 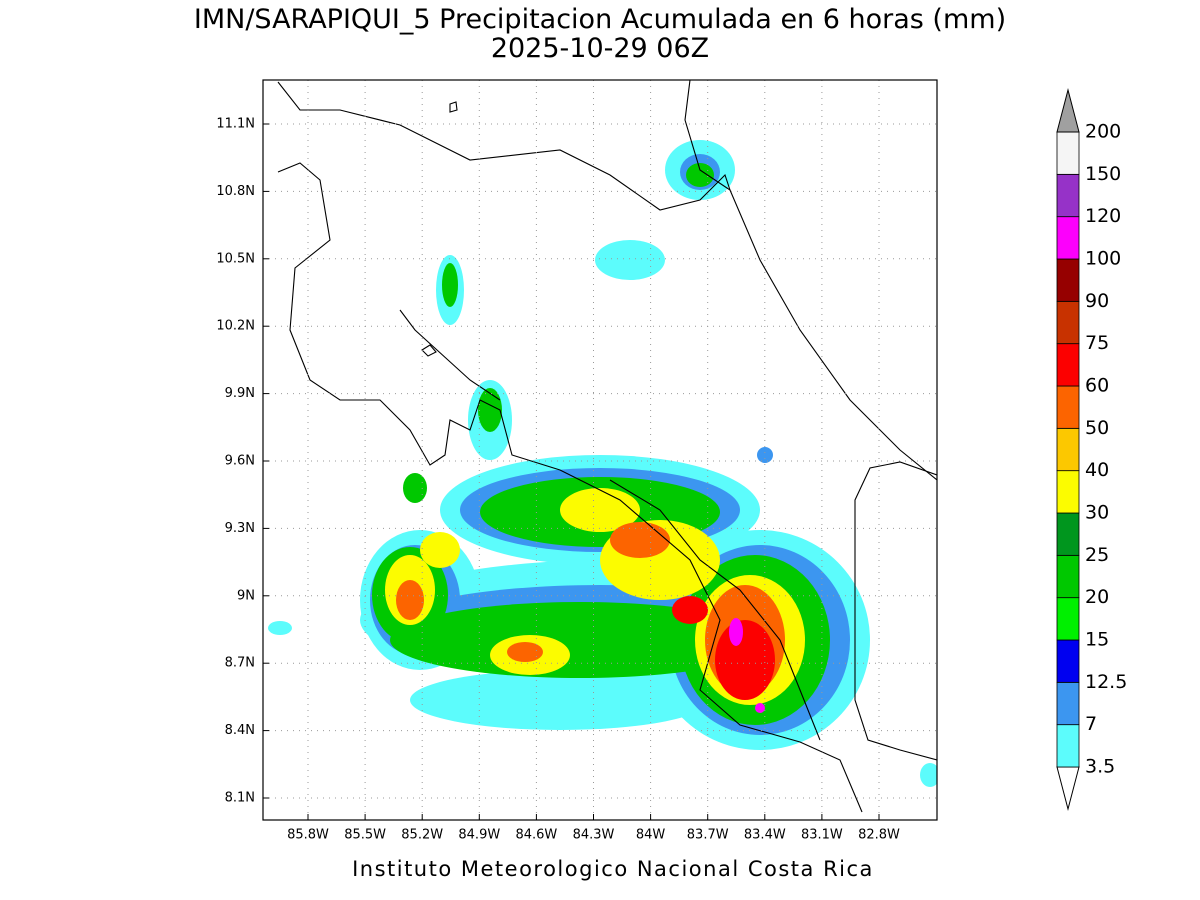 What do you see at coordinates (1097, 428) in the screenshot?
I see `colorbar-label: 50` at bounding box center [1097, 428].